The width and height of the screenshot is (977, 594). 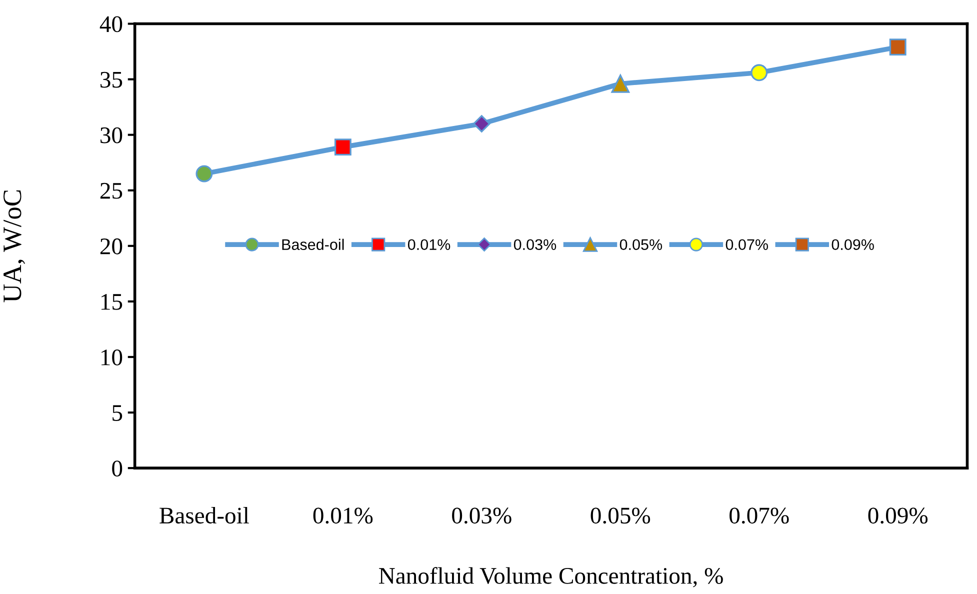 What do you see at coordinates (204, 515) in the screenshot?
I see `x-tick-label: Based-oil` at bounding box center [204, 515].